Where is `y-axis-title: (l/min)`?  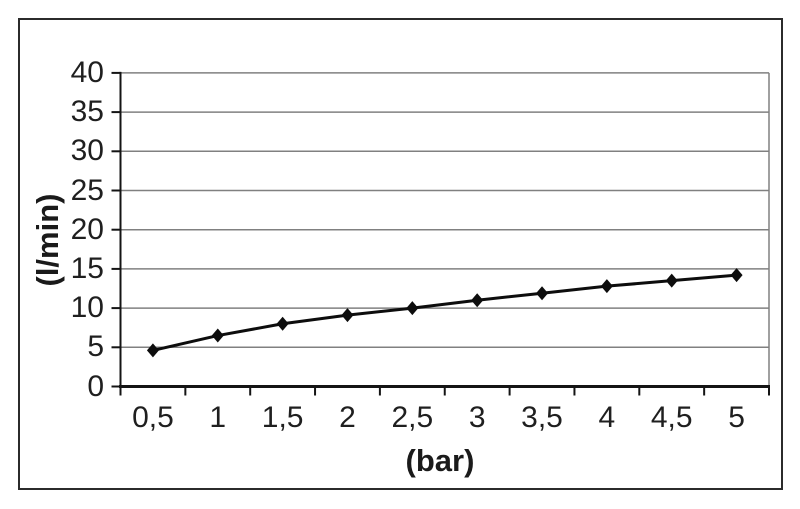 y-axis-title: (l/min) is located at coordinates (47, 240).